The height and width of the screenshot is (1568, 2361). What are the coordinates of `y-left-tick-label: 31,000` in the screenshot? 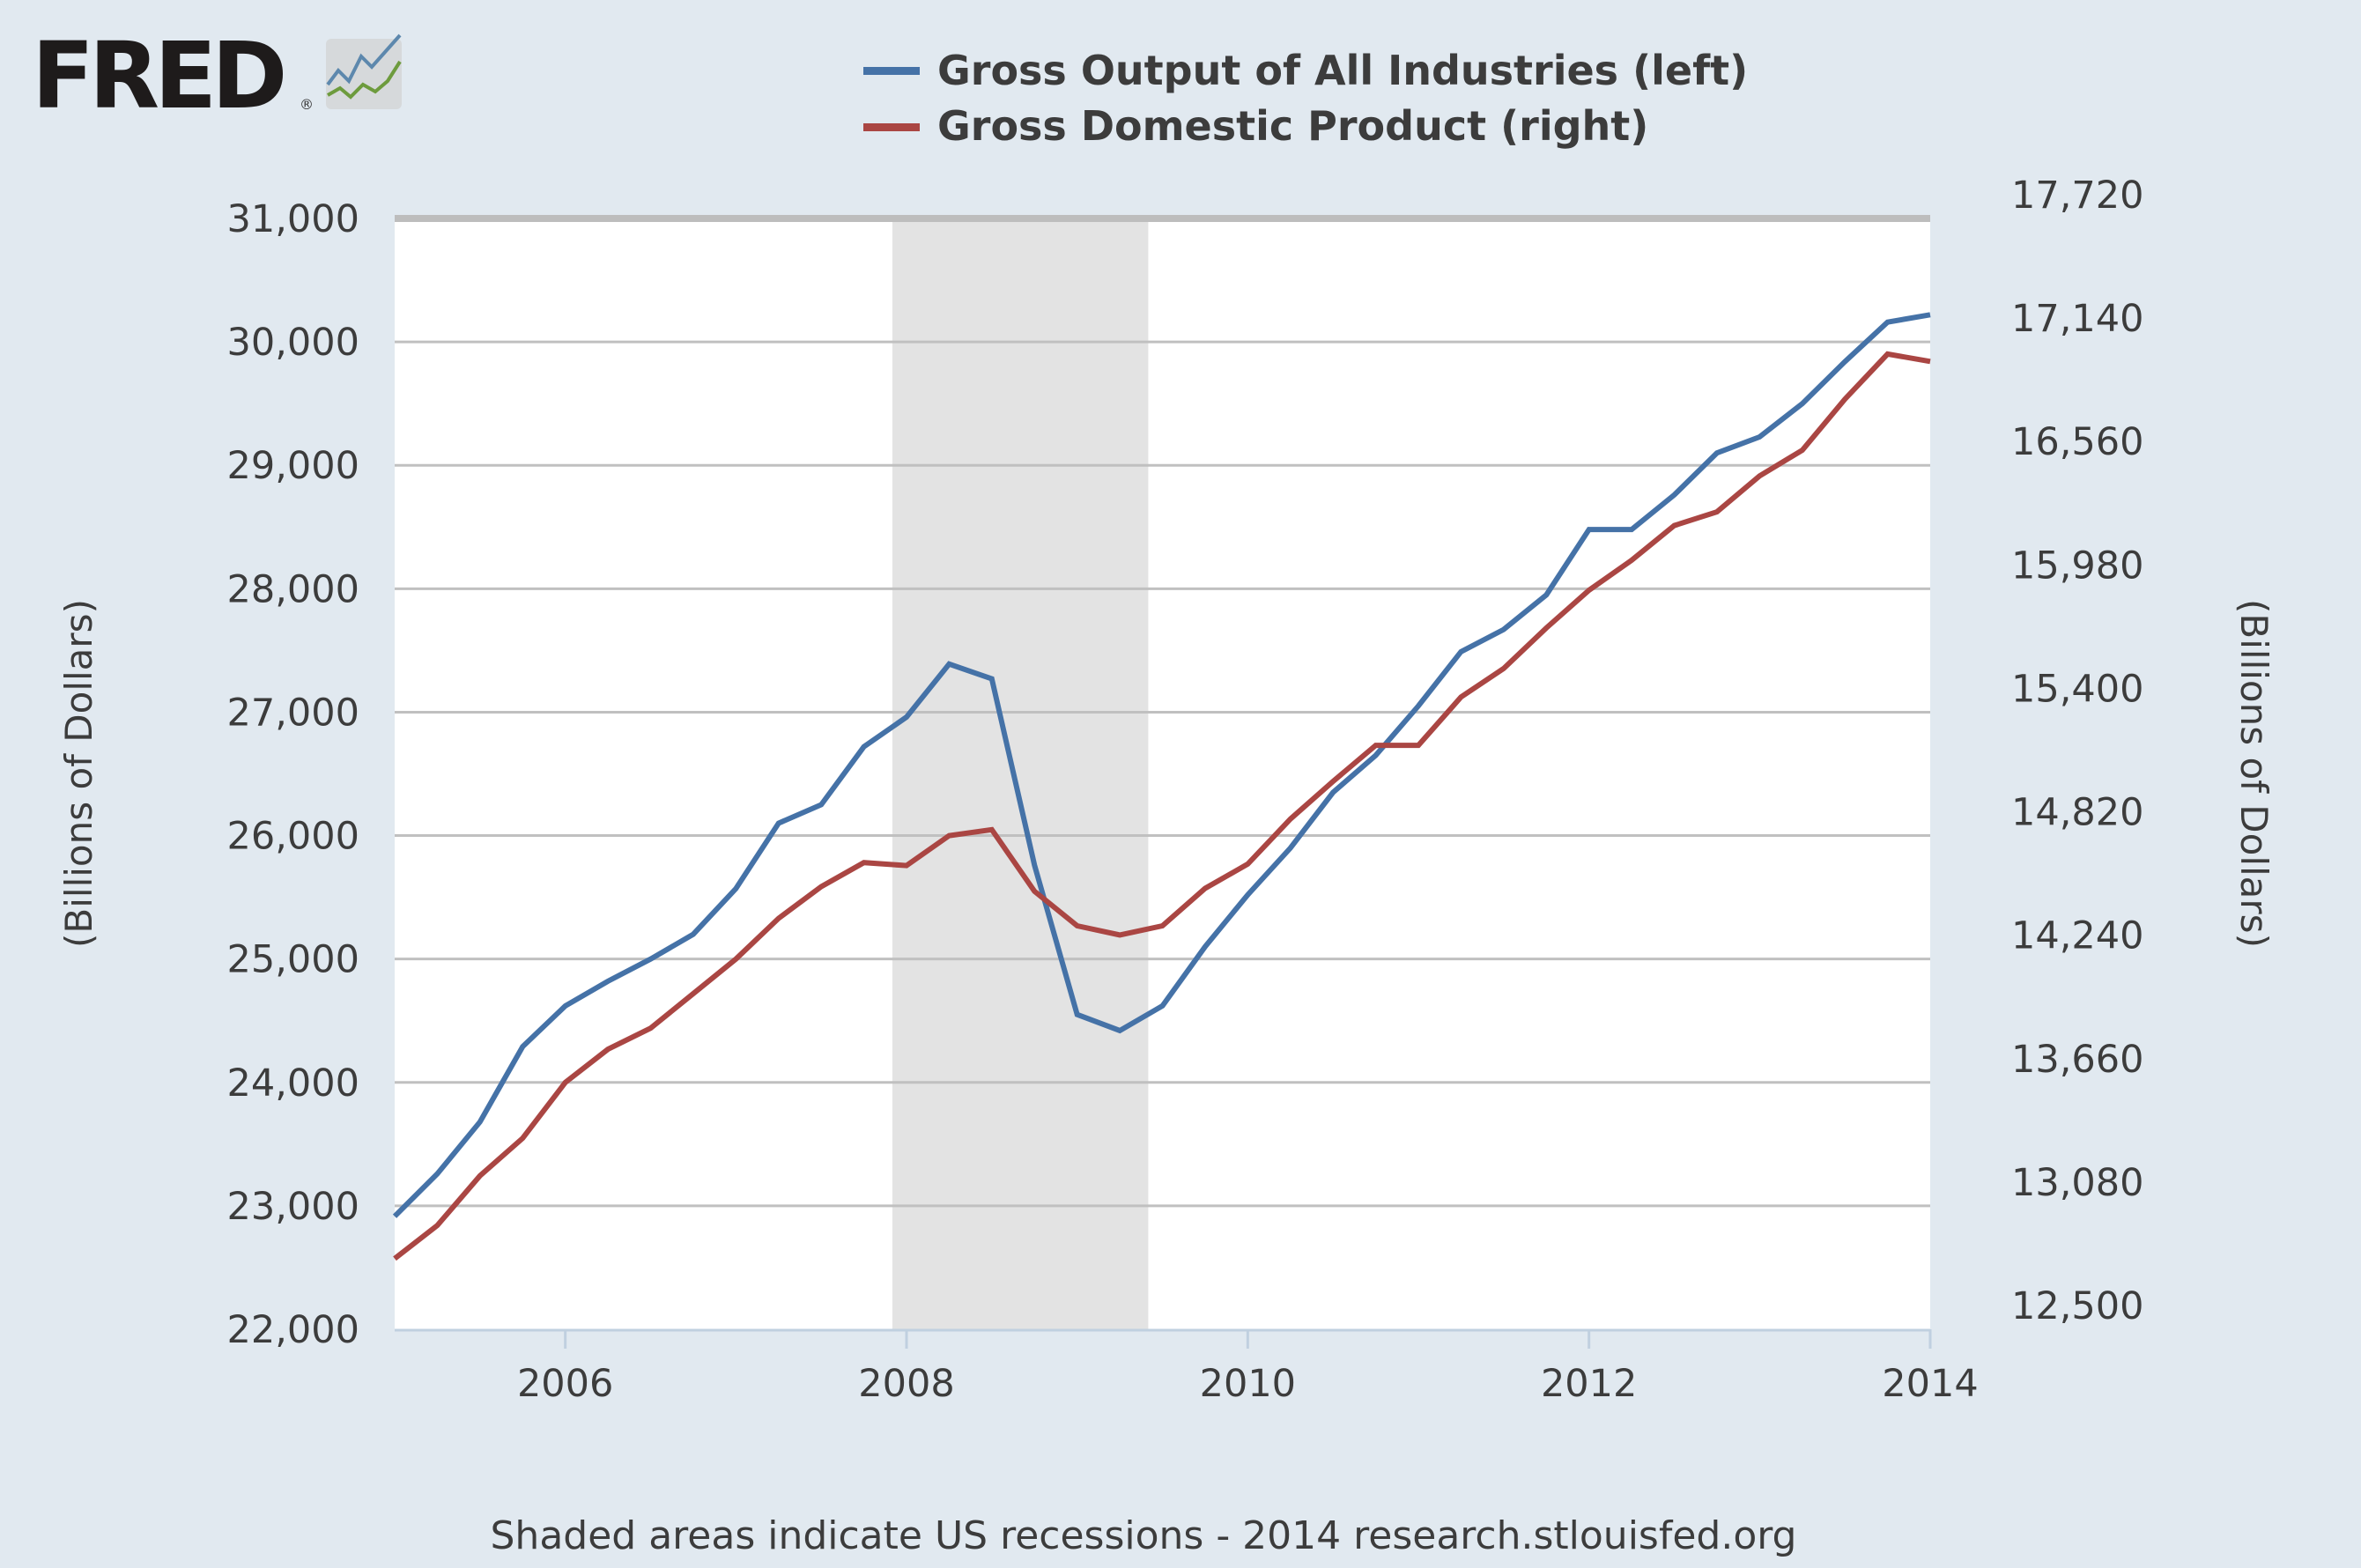 It's located at (293, 219).